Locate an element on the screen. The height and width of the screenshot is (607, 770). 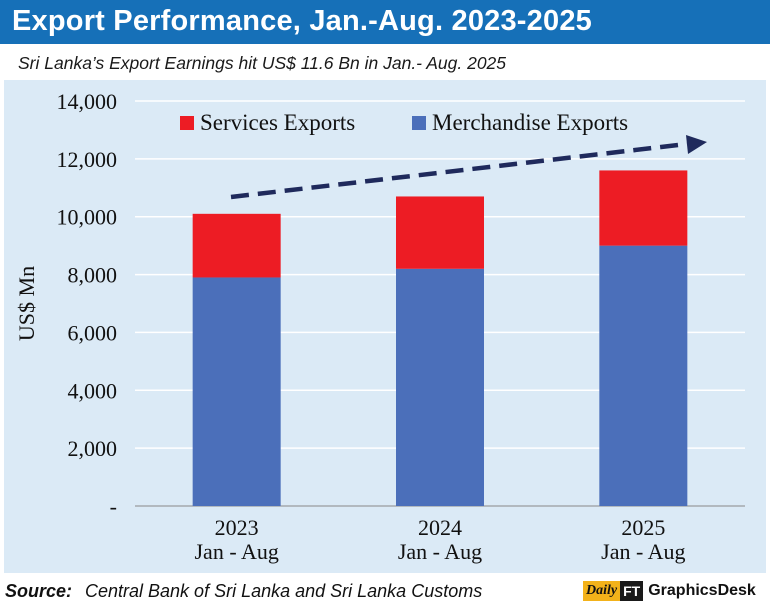
y-tick-label: 6,000 is located at coordinates (93, 332).